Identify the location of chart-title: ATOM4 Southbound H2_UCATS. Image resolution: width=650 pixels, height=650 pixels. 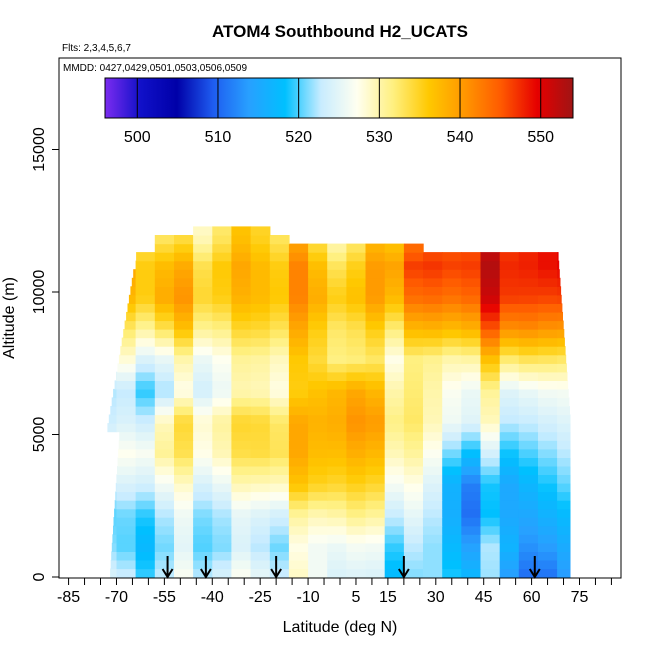
(340, 31).